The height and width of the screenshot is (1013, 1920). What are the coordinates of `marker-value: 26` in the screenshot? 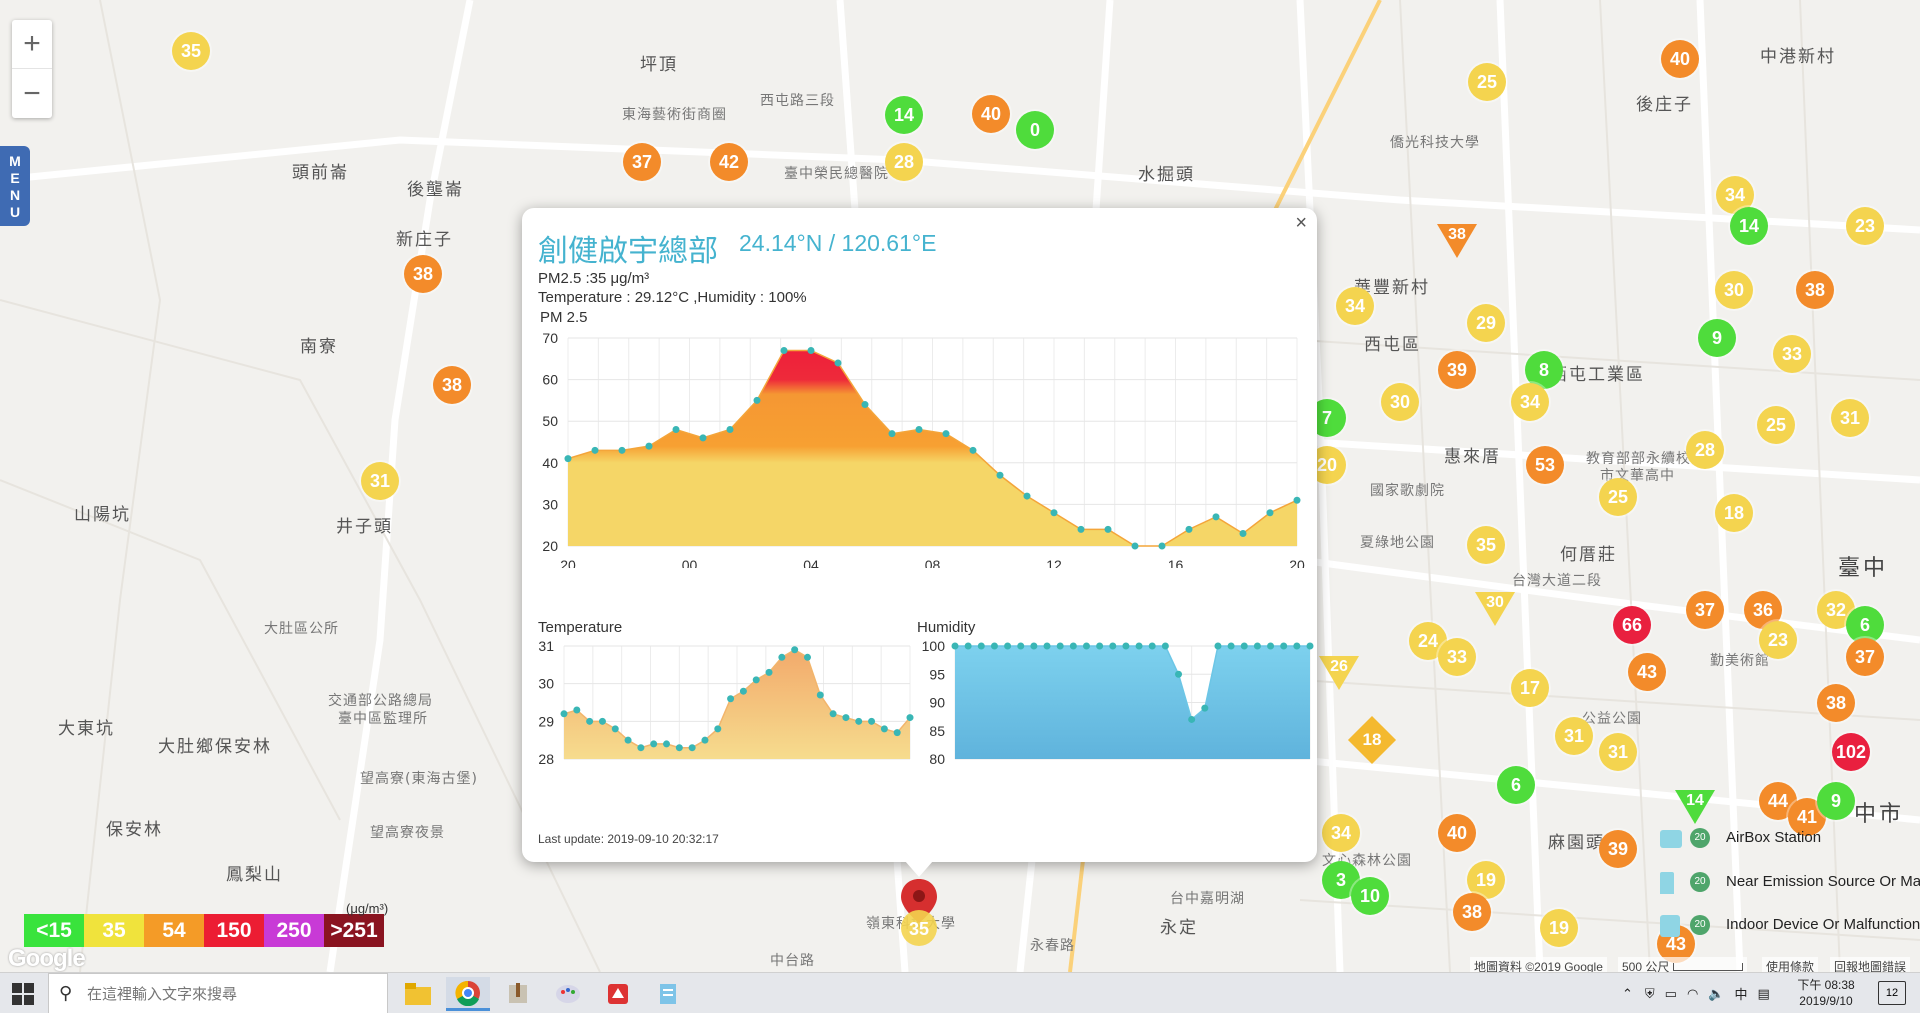 It's located at (1339, 666).